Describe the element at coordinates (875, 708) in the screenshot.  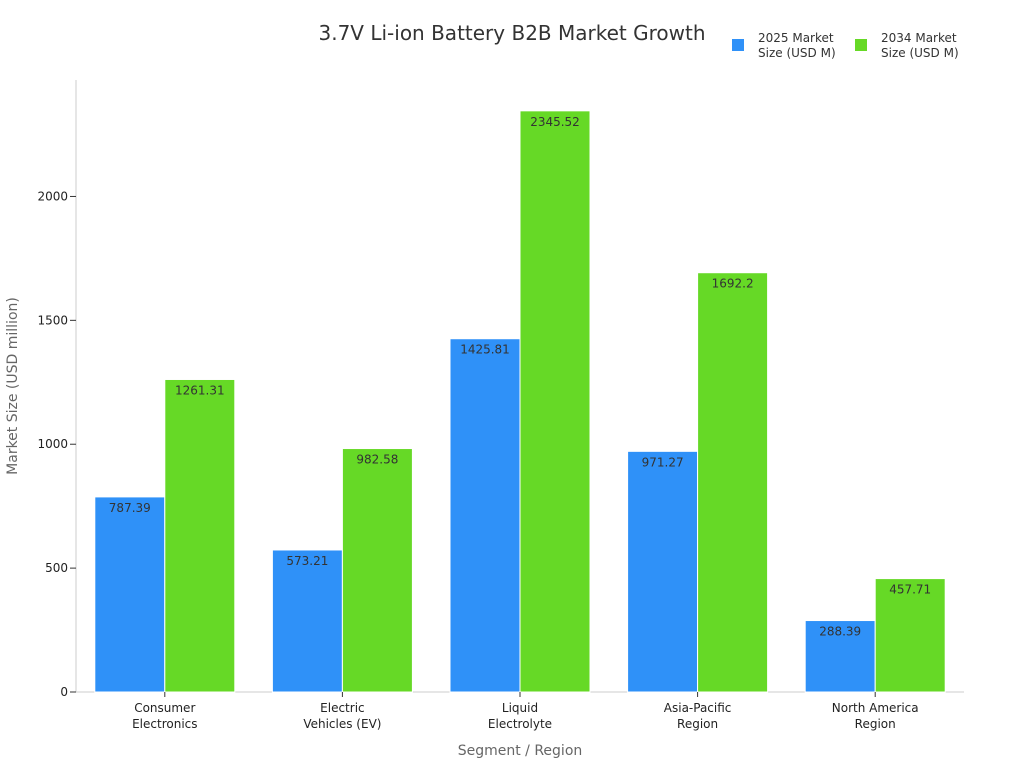
I see `x-tick-label-line: North America` at that location.